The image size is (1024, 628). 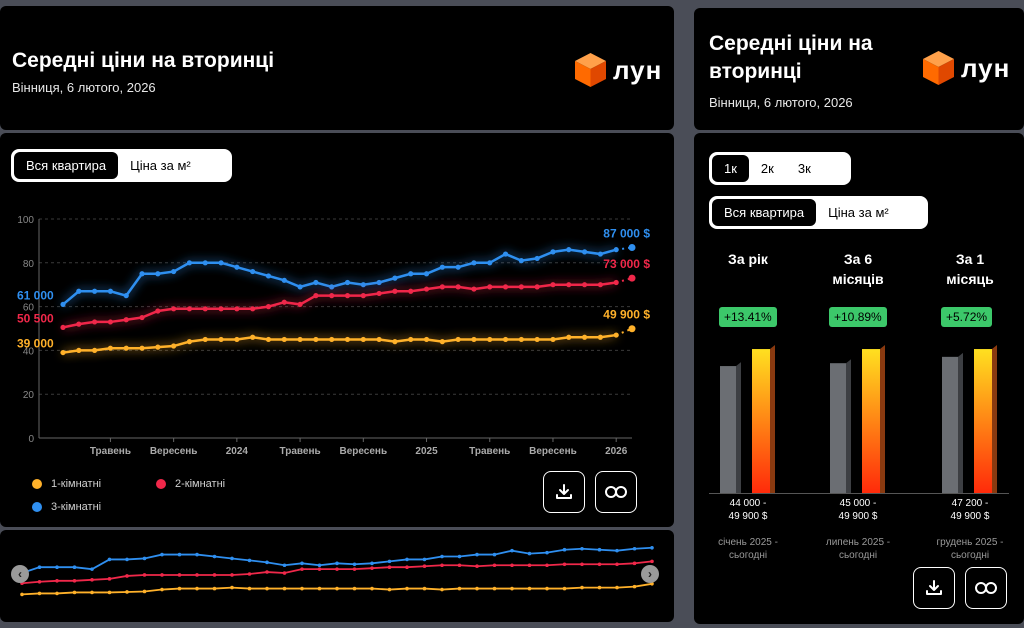 I want to click on side-toggle-price-per-m2: Ціна за м², so click(x=858, y=212).